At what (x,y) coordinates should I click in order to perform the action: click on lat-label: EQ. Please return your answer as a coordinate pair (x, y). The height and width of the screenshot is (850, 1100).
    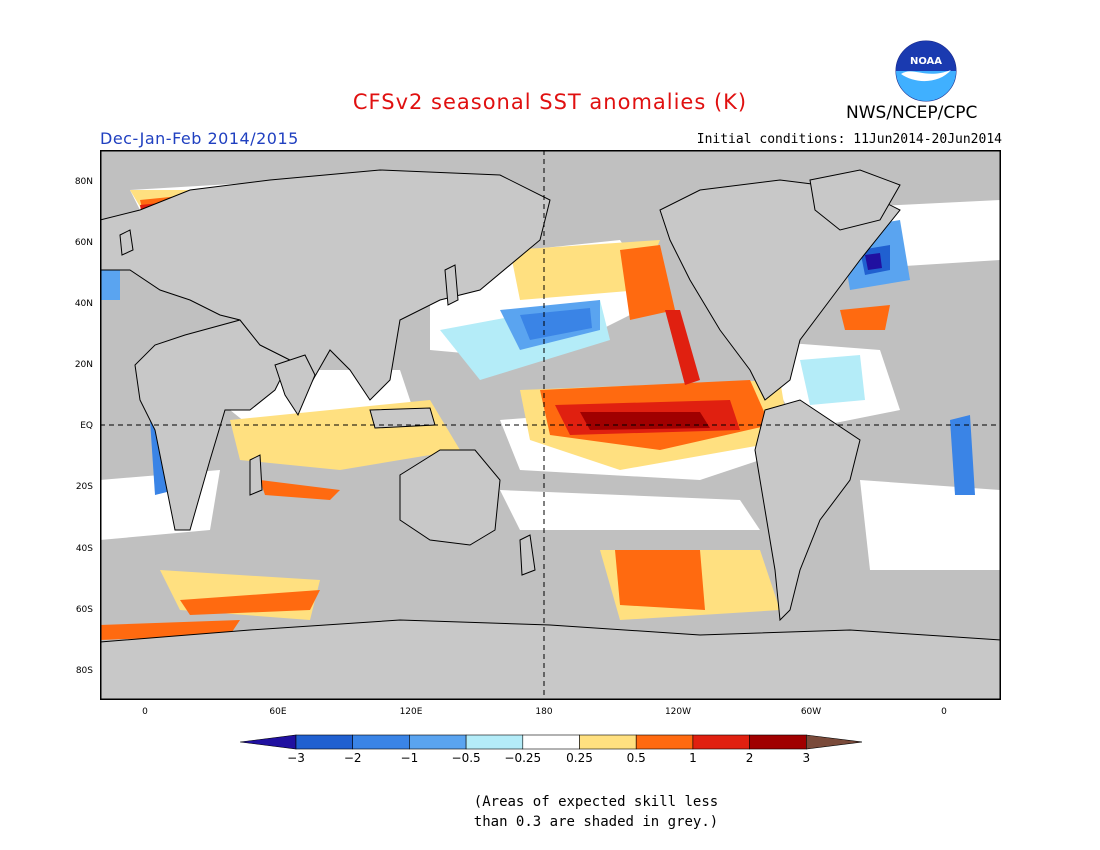
    Looking at the image, I should click on (86, 426).